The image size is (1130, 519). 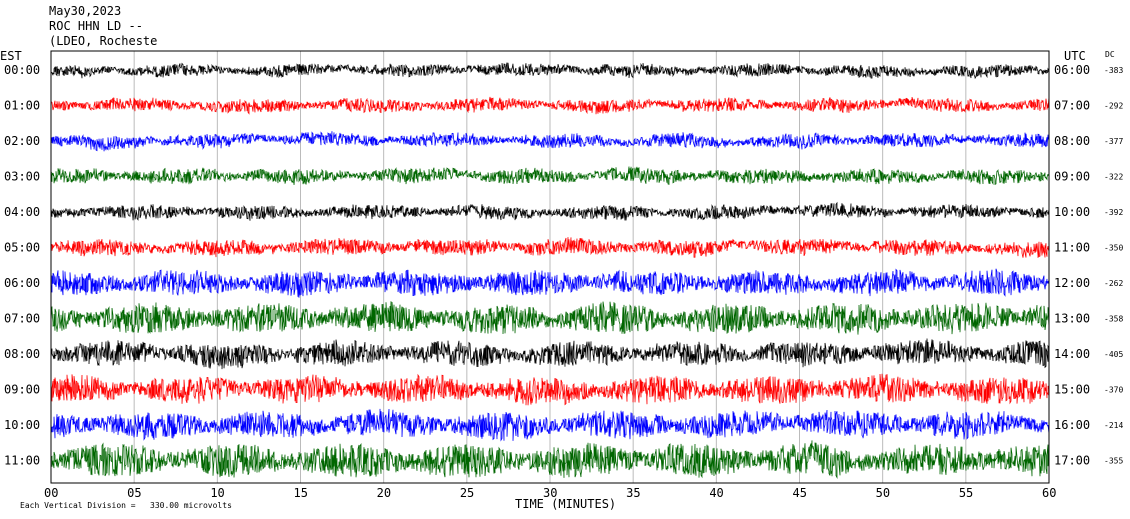 What do you see at coordinates (22, 248) in the screenshot?
I see `est-label-0500: 05:00` at bounding box center [22, 248].